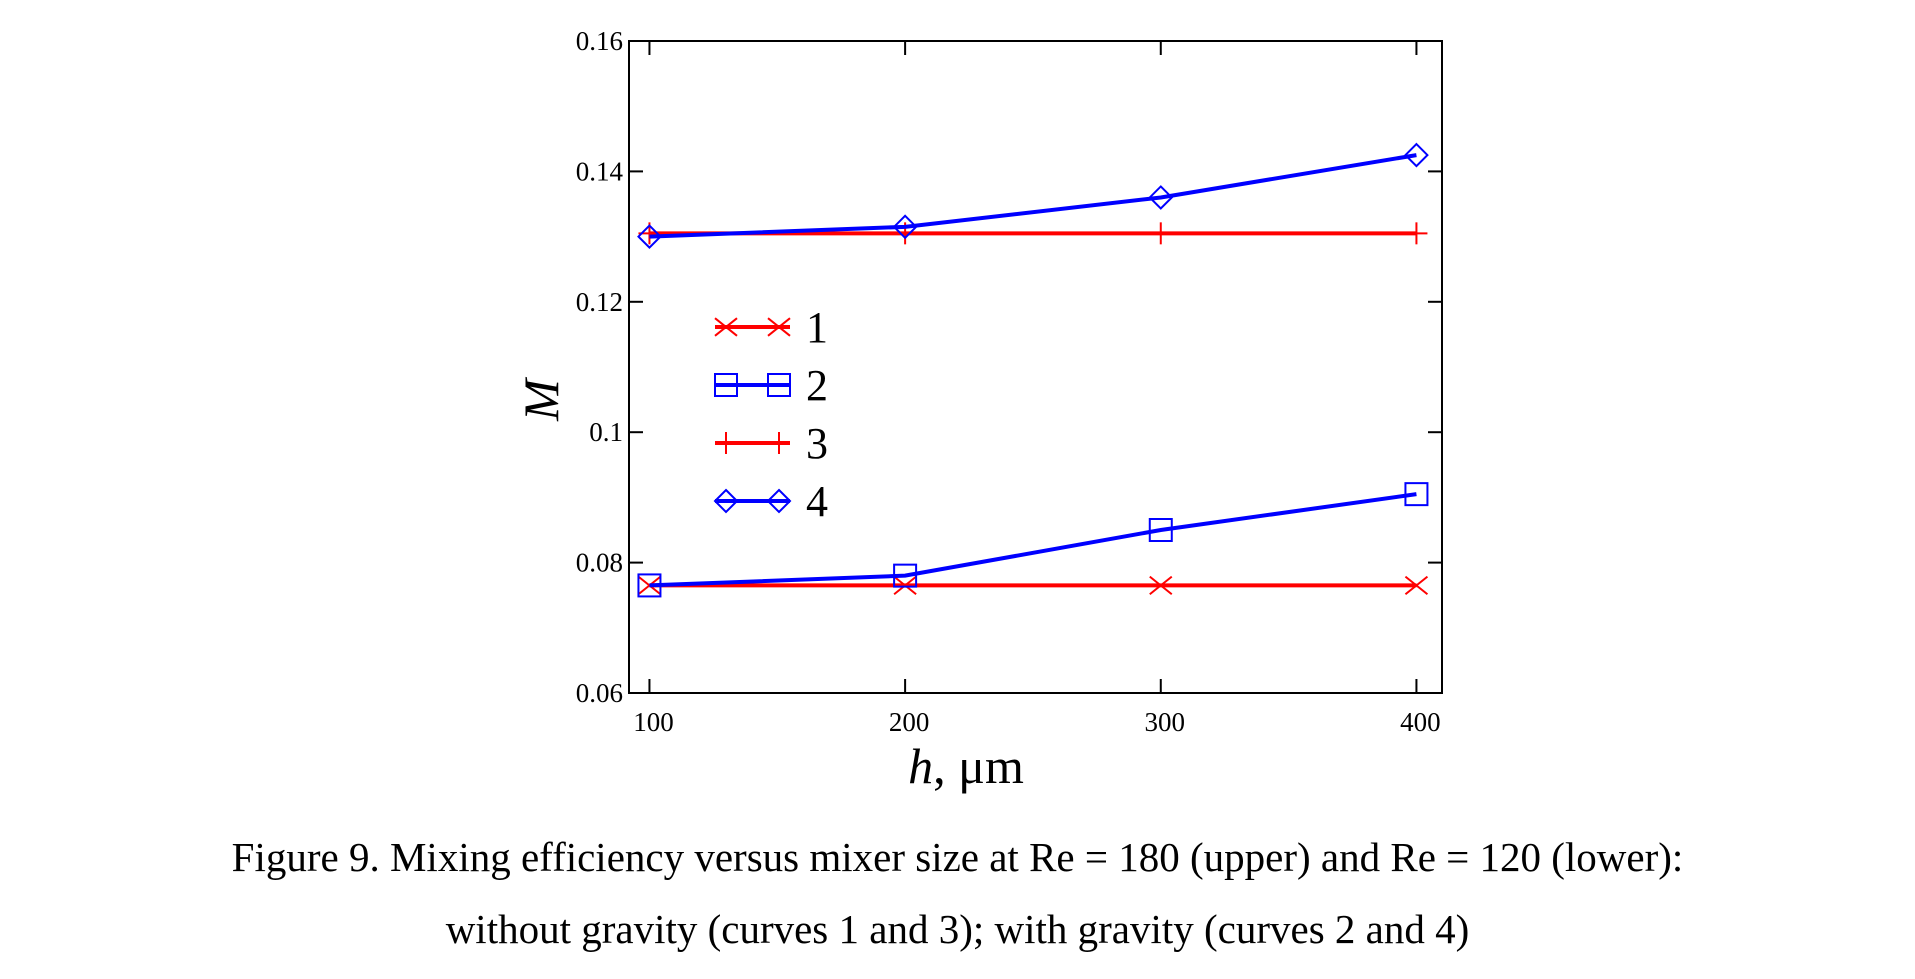  I want to click on y-tick-labels: 0.06 0.08 0.1 0.12 0.14 0.16, so click(600, 367).